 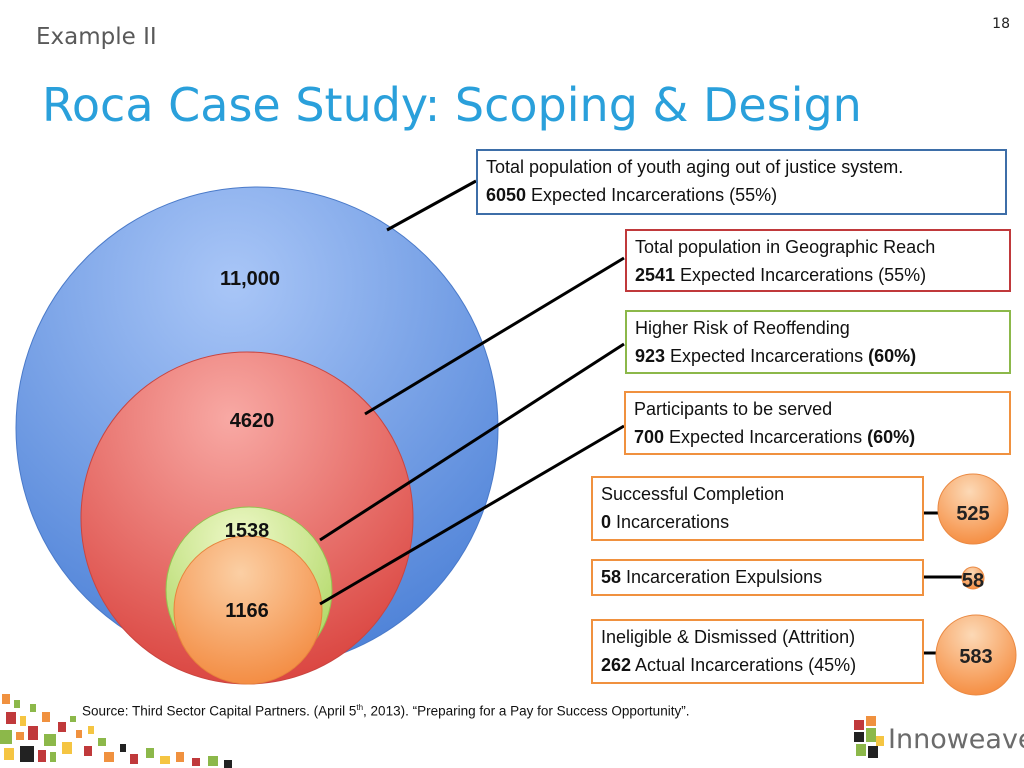 What do you see at coordinates (247, 531) in the screenshot?
I see `circle-label-1538: 1538` at bounding box center [247, 531].